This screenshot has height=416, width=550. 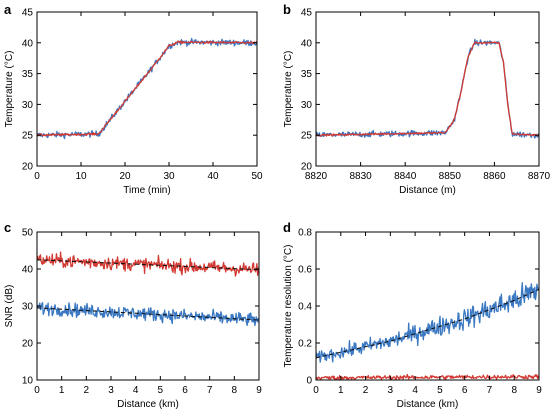 What do you see at coordinates (415, 390) in the screenshot?
I see `x-tick-label-d-4: 4` at bounding box center [415, 390].